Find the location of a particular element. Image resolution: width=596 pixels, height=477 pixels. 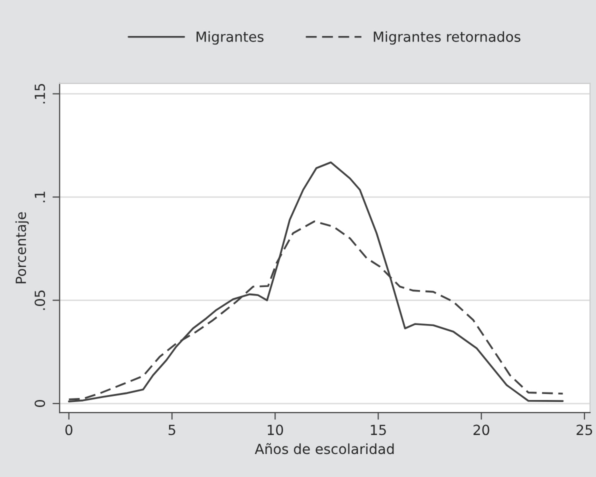

legend-label: Migrantes retornados is located at coordinates (447, 38).